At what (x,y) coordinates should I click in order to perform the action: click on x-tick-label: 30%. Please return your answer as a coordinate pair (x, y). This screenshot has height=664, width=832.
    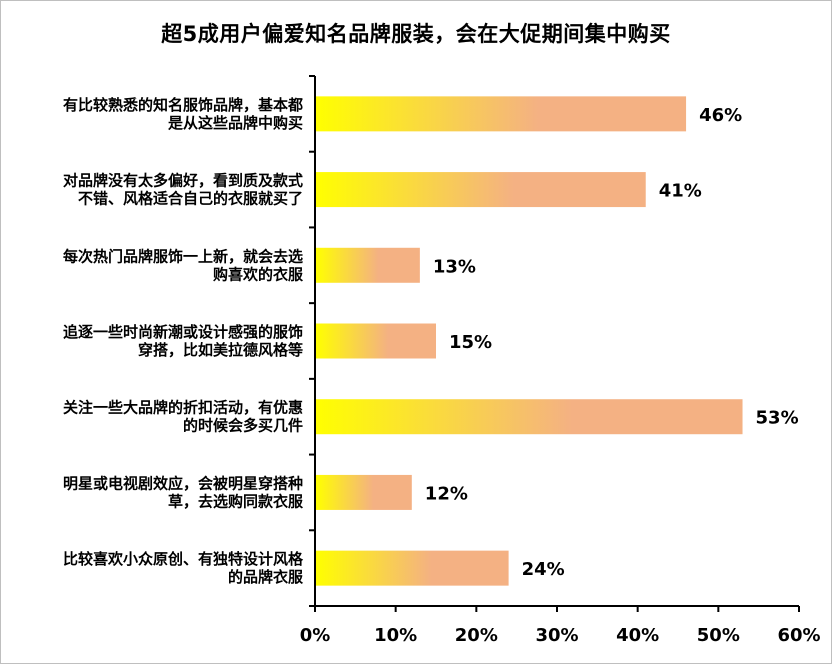
    Looking at the image, I should click on (556, 635).